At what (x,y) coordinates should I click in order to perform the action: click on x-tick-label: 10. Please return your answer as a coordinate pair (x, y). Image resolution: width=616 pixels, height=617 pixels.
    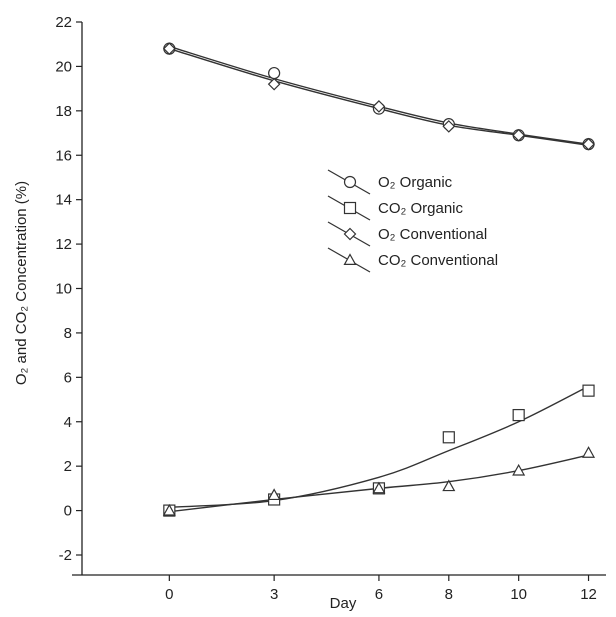
    Looking at the image, I should click on (518, 594).